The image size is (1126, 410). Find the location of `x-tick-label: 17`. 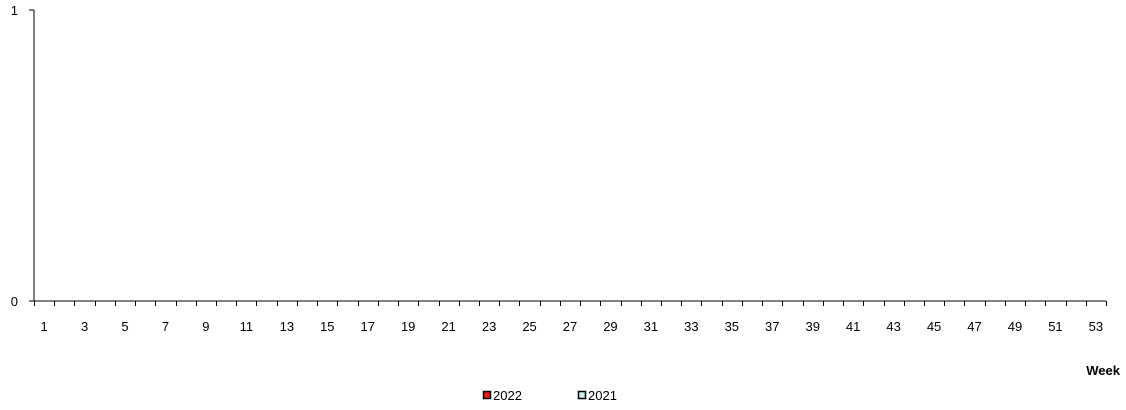

x-tick-label: 17 is located at coordinates (368, 326).